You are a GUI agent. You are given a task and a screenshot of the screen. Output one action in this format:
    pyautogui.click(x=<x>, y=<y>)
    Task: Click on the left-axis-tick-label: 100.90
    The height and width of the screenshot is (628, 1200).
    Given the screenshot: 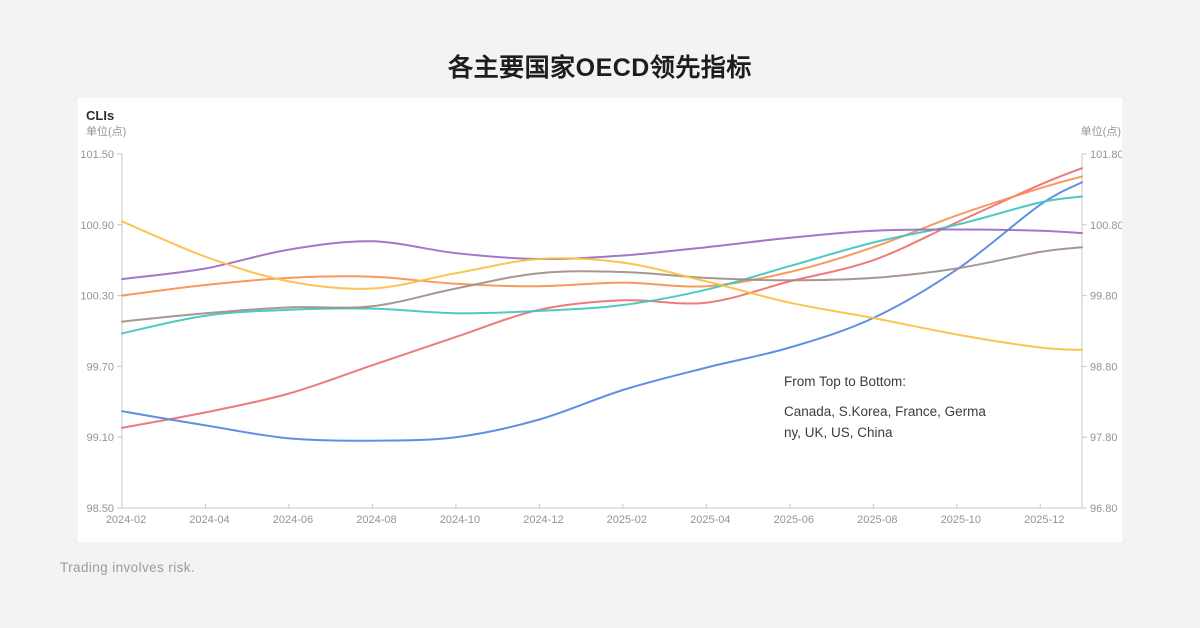 What is the action you would take?
    pyautogui.click(x=97, y=226)
    